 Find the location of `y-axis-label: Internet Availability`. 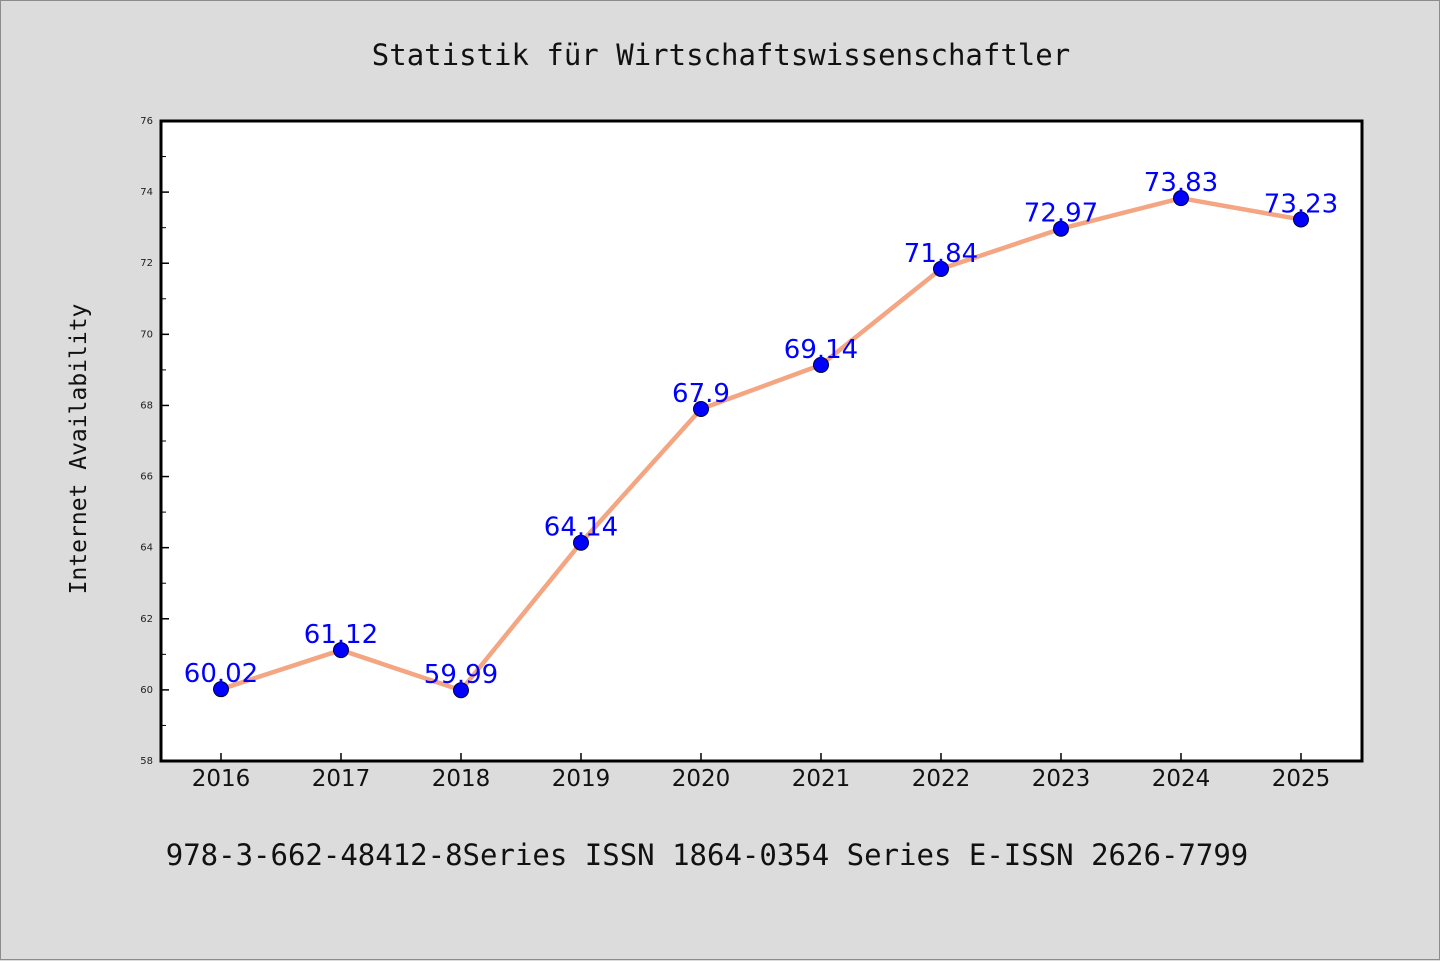

y-axis-label: Internet Availability is located at coordinates (79, 449).